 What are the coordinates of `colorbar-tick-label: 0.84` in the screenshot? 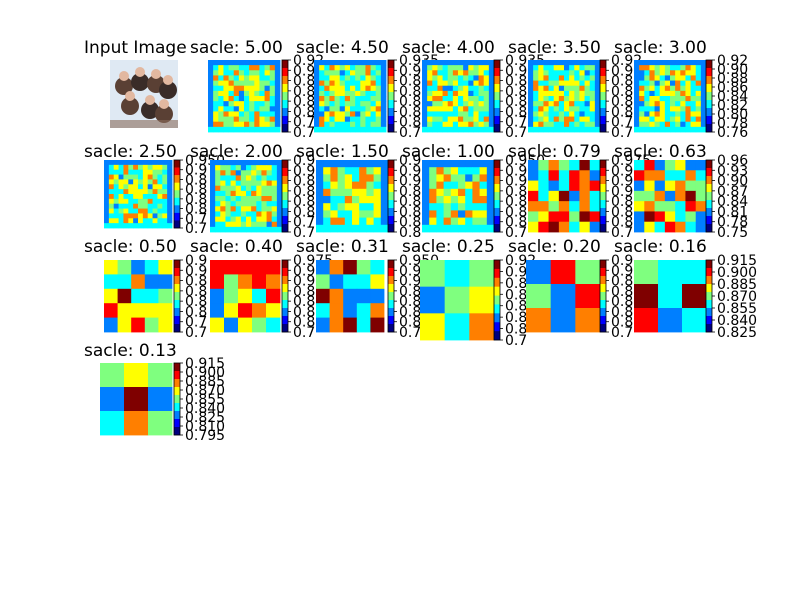 It's located at (732, 202).